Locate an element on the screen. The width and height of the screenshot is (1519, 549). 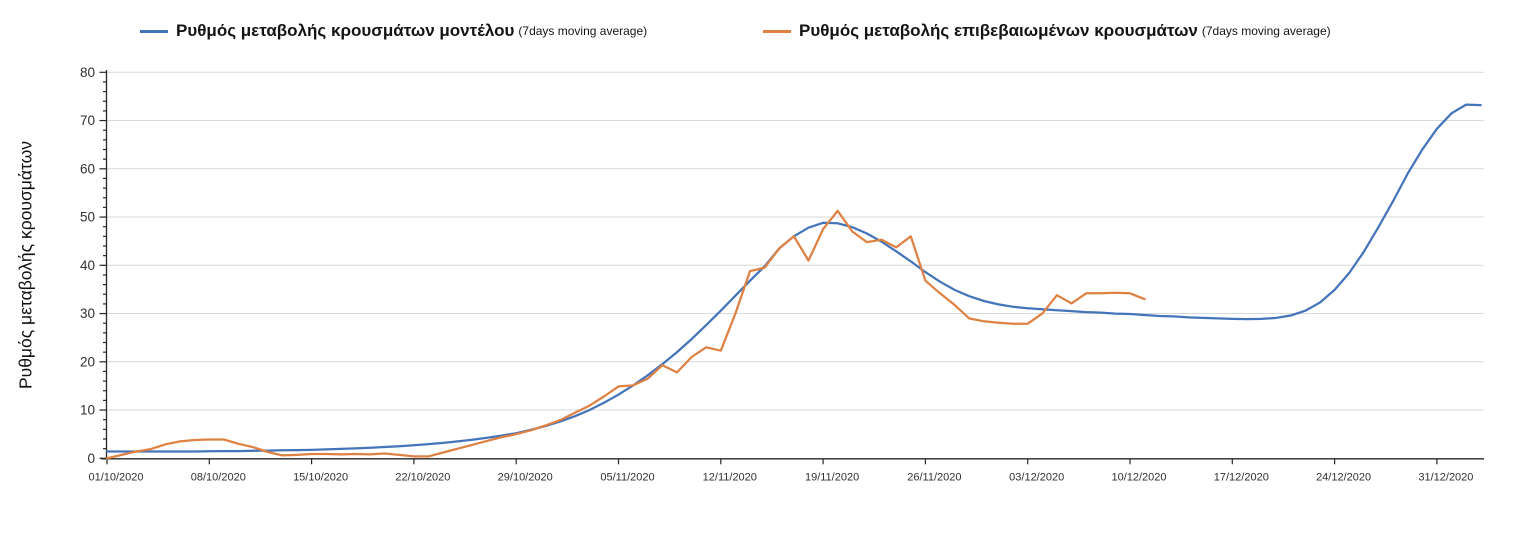
y-tick-label: 40 is located at coordinates (87, 265).